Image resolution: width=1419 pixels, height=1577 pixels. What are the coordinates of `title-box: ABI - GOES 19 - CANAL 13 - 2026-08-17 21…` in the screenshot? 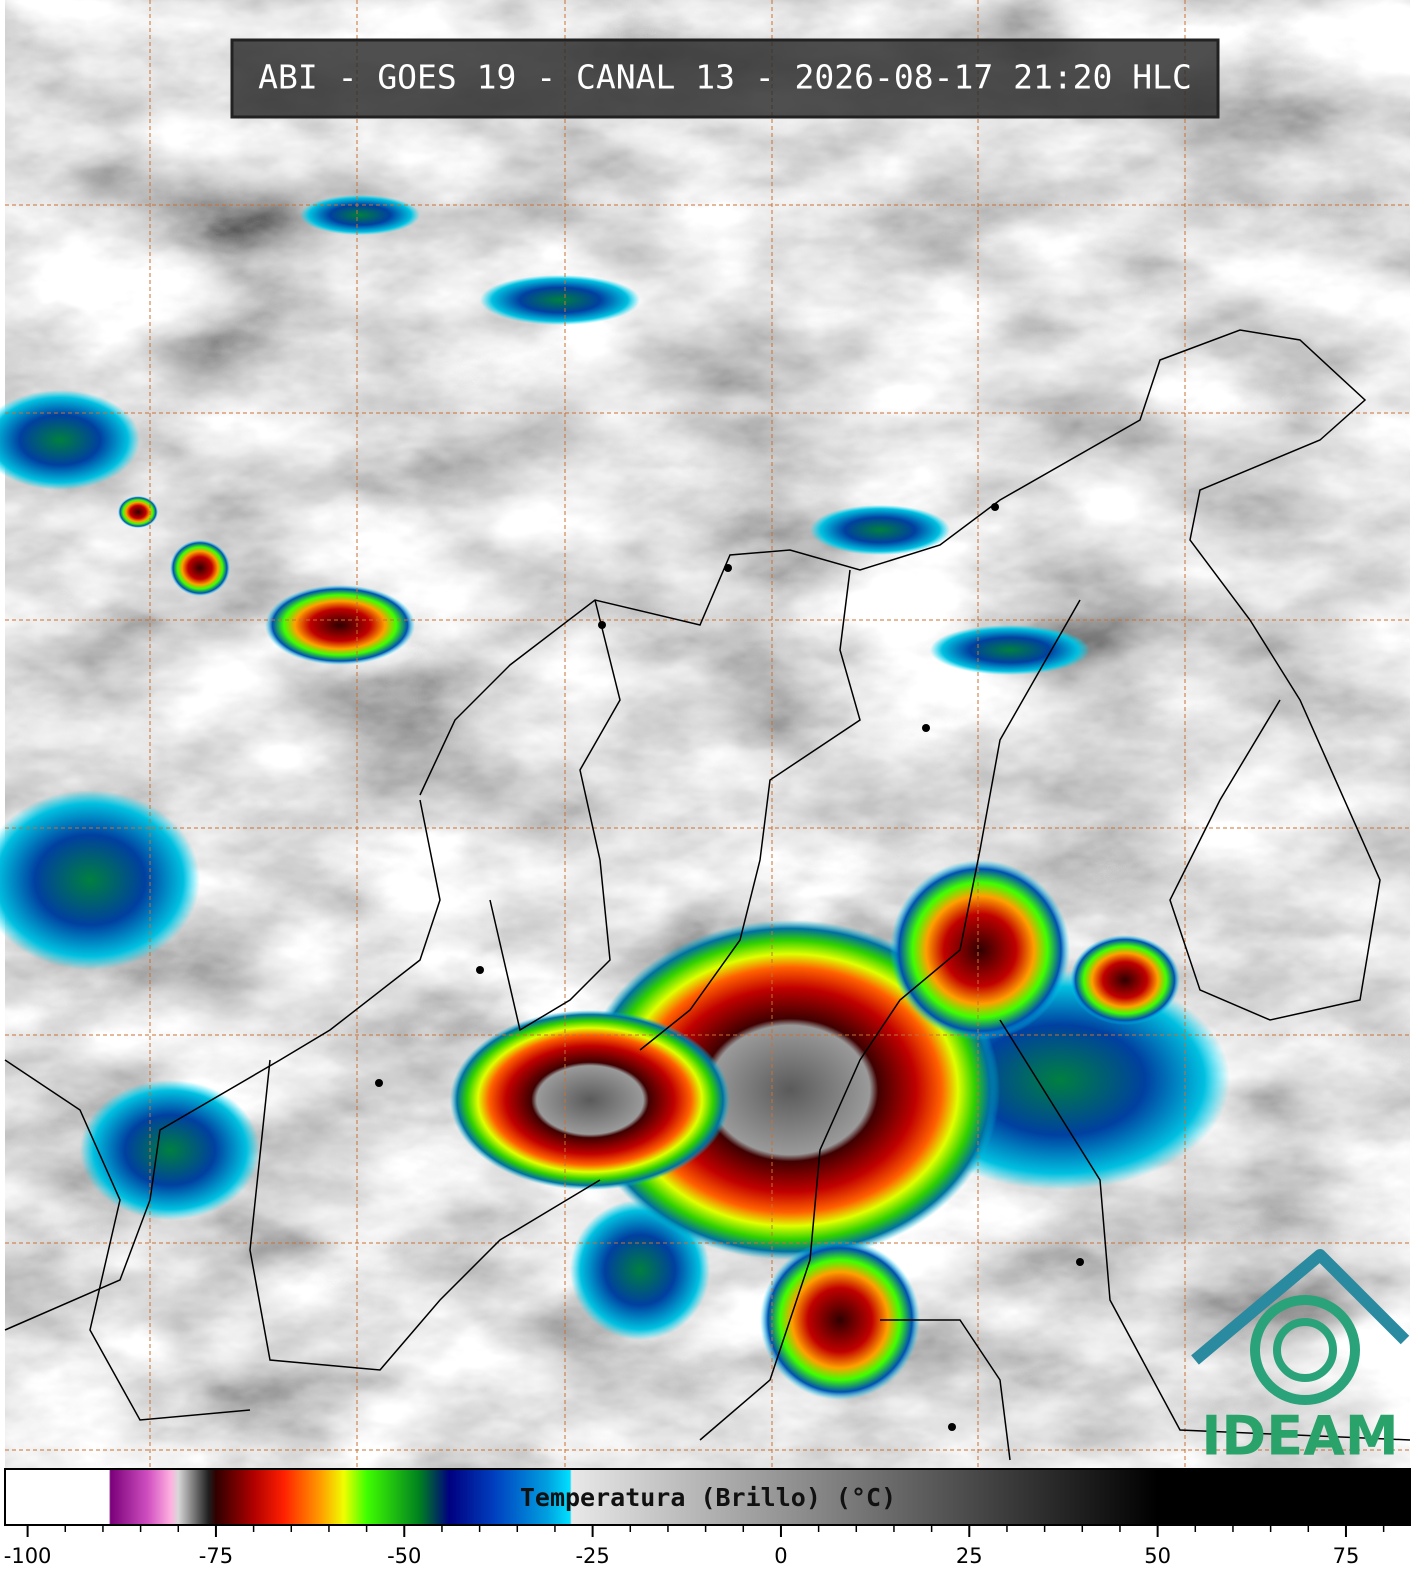 It's located at (725, 78).